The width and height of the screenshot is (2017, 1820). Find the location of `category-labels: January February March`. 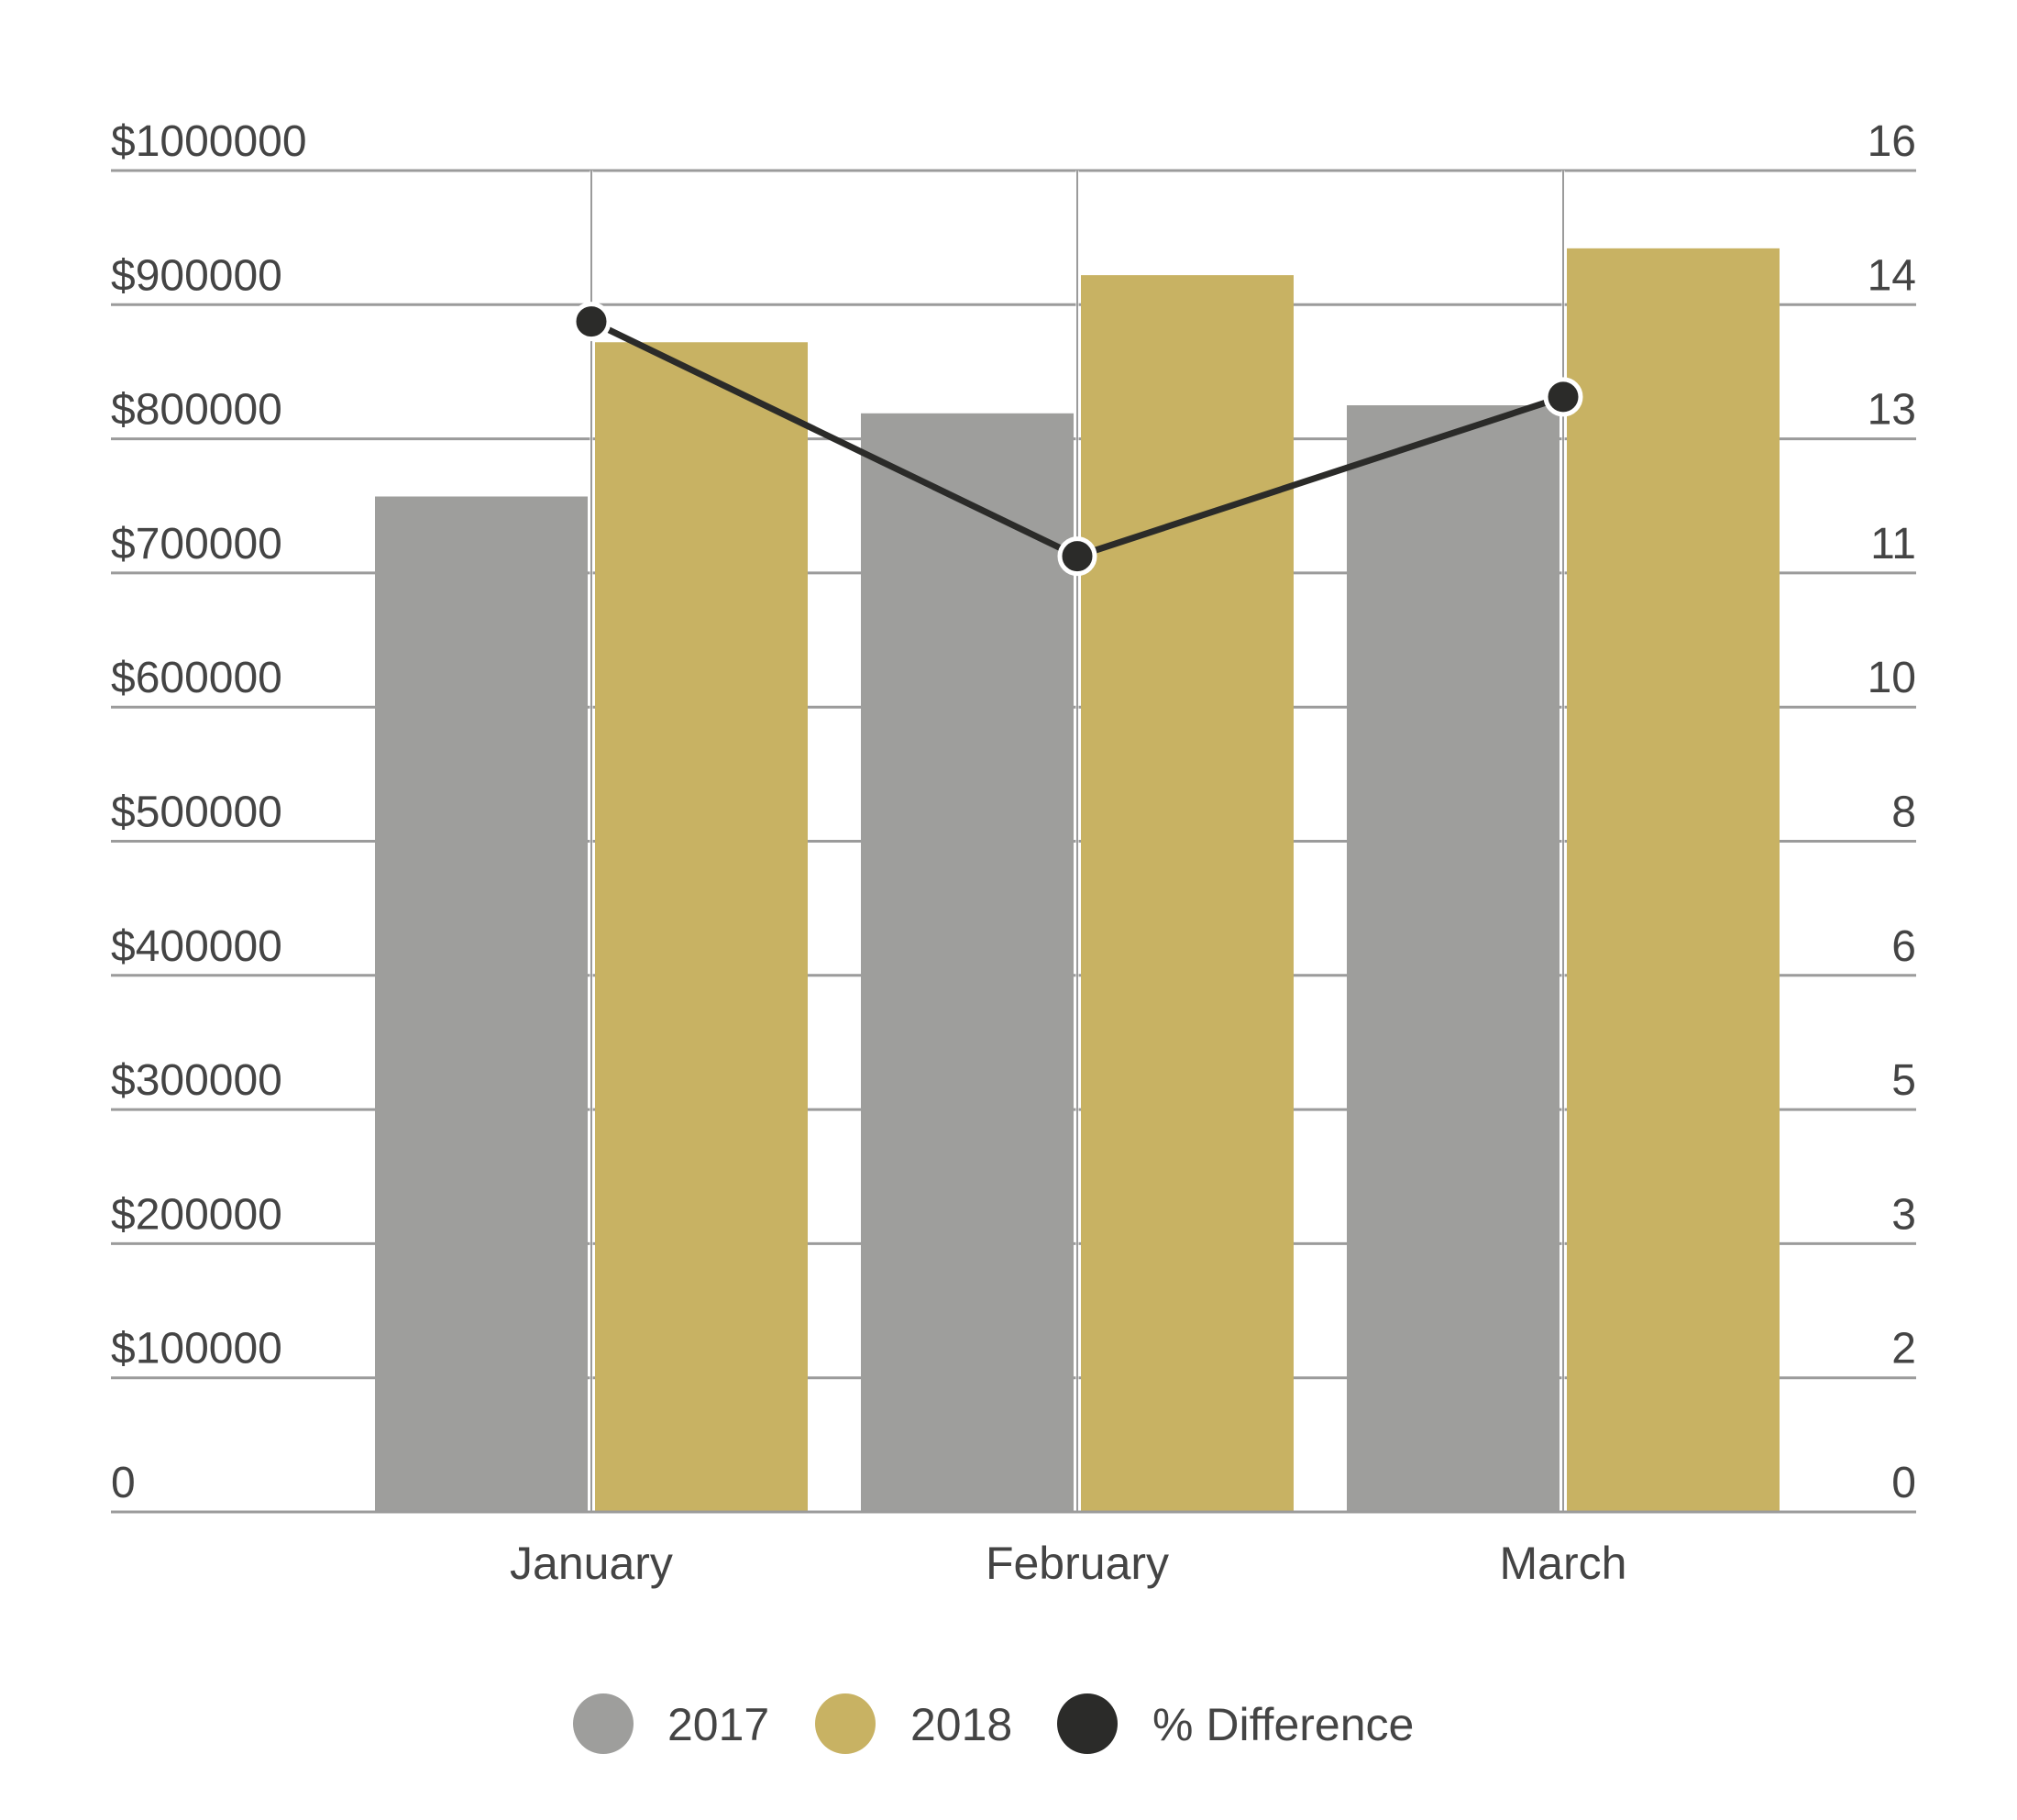

category-labels: January February March is located at coordinates (1068, 1563).